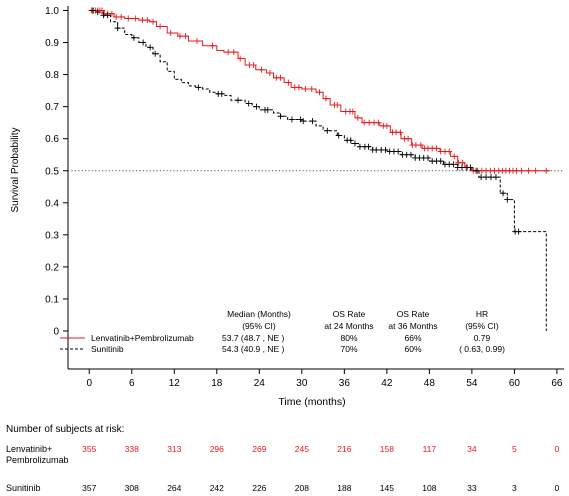  What do you see at coordinates (302, 488) in the screenshot?
I see `risk-count: 208` at bounding box center [302, 488].